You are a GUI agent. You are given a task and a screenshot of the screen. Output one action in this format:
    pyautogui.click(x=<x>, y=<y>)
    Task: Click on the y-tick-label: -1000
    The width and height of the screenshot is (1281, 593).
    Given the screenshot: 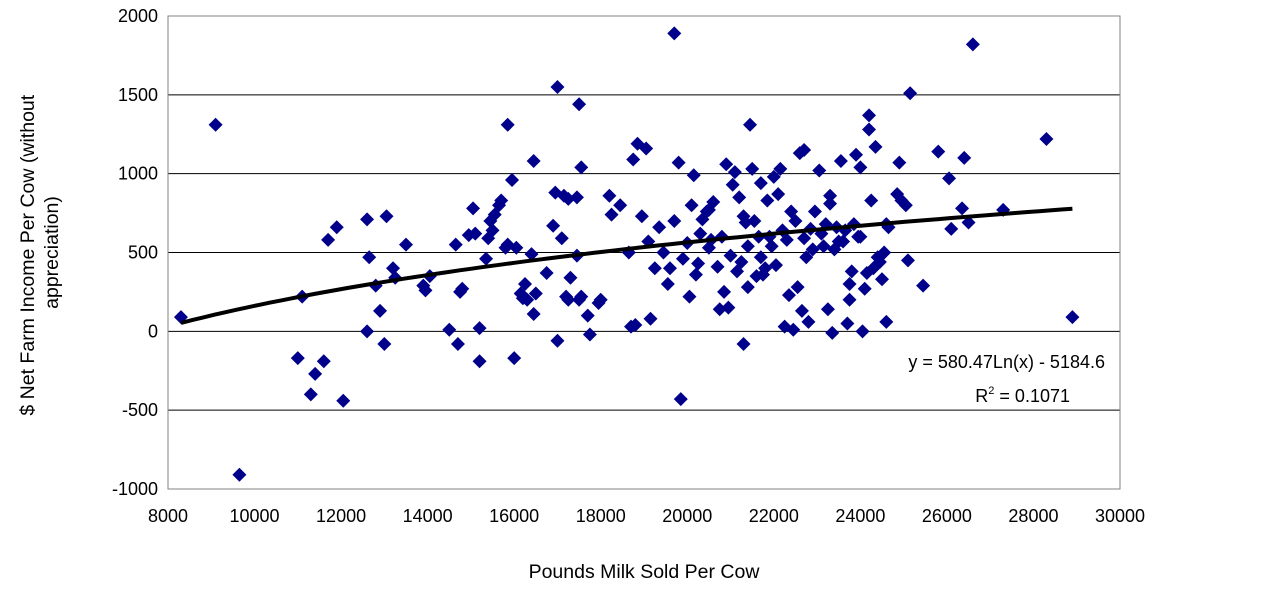 What is the action you would take?
    pyautogui.click(x=135, y=489)
    